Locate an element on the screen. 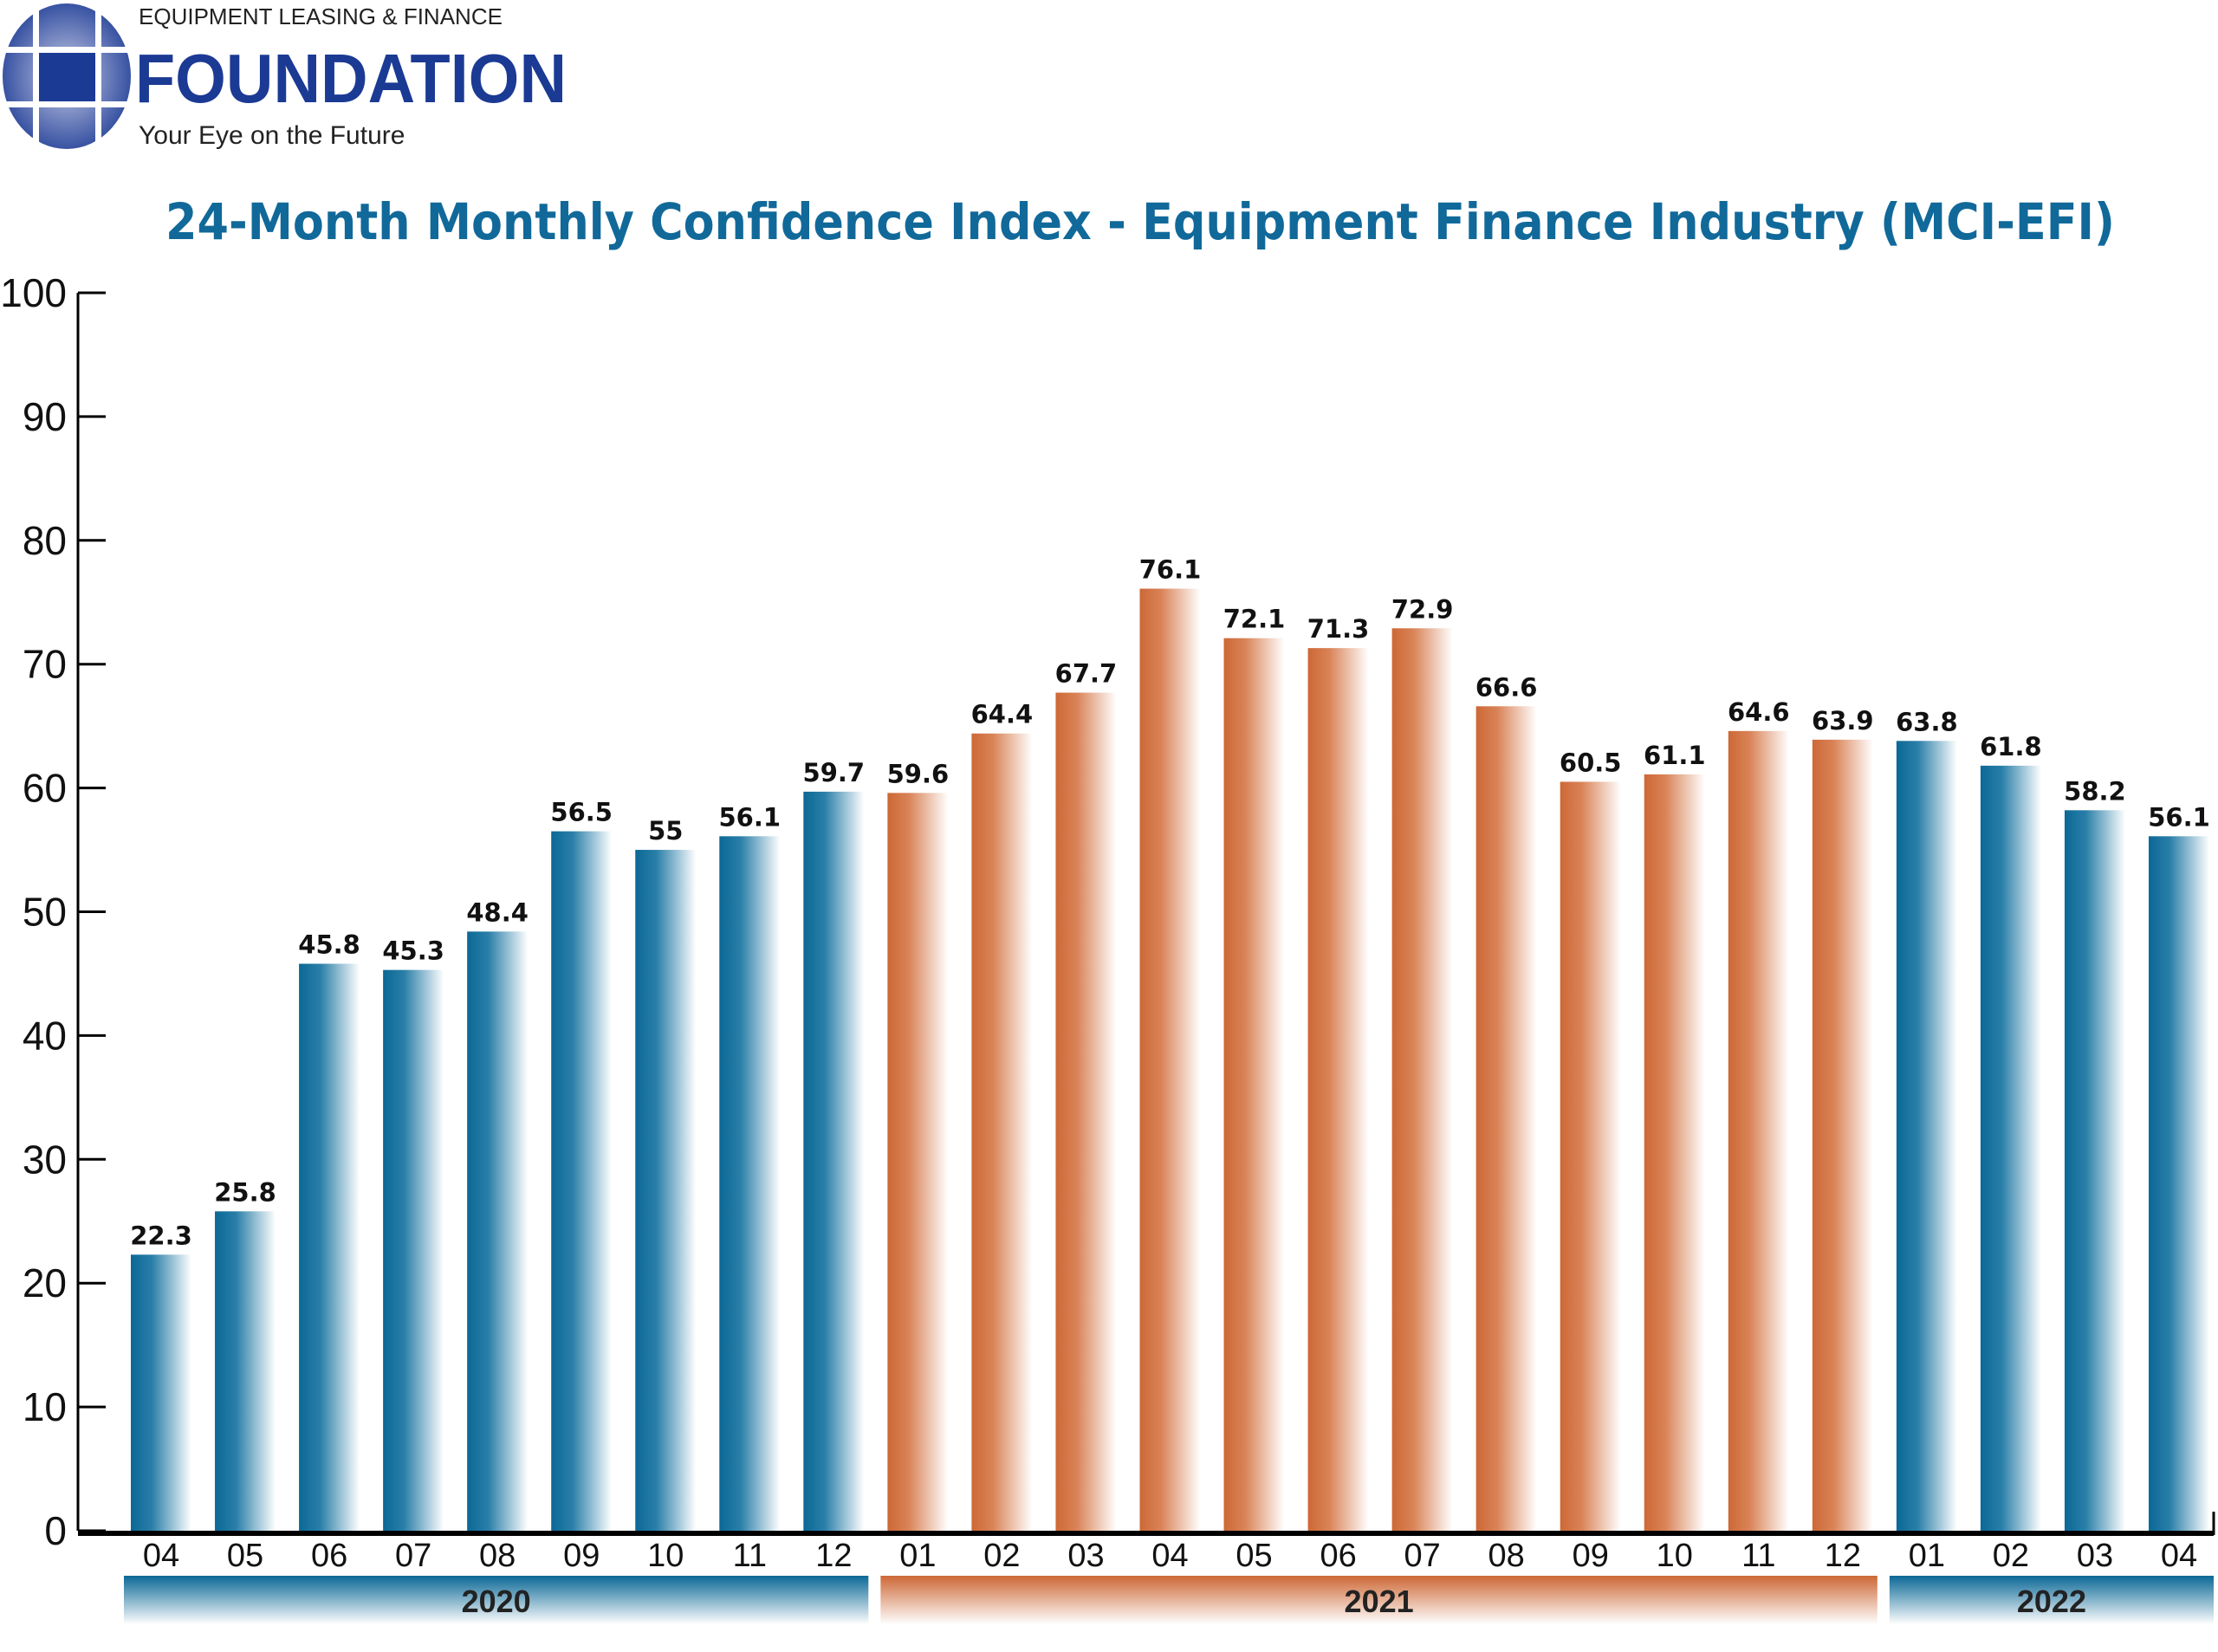 This screenshot has width=2218, height=1652. data-label: 61.1 is located at coordinates (1675, 755).